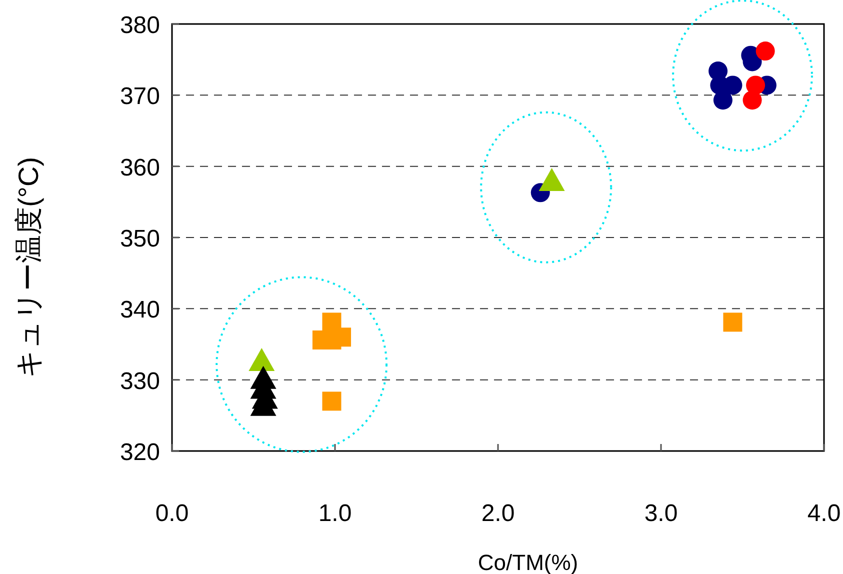  I want to click on y-tick-label: 380, so click(140, 25).